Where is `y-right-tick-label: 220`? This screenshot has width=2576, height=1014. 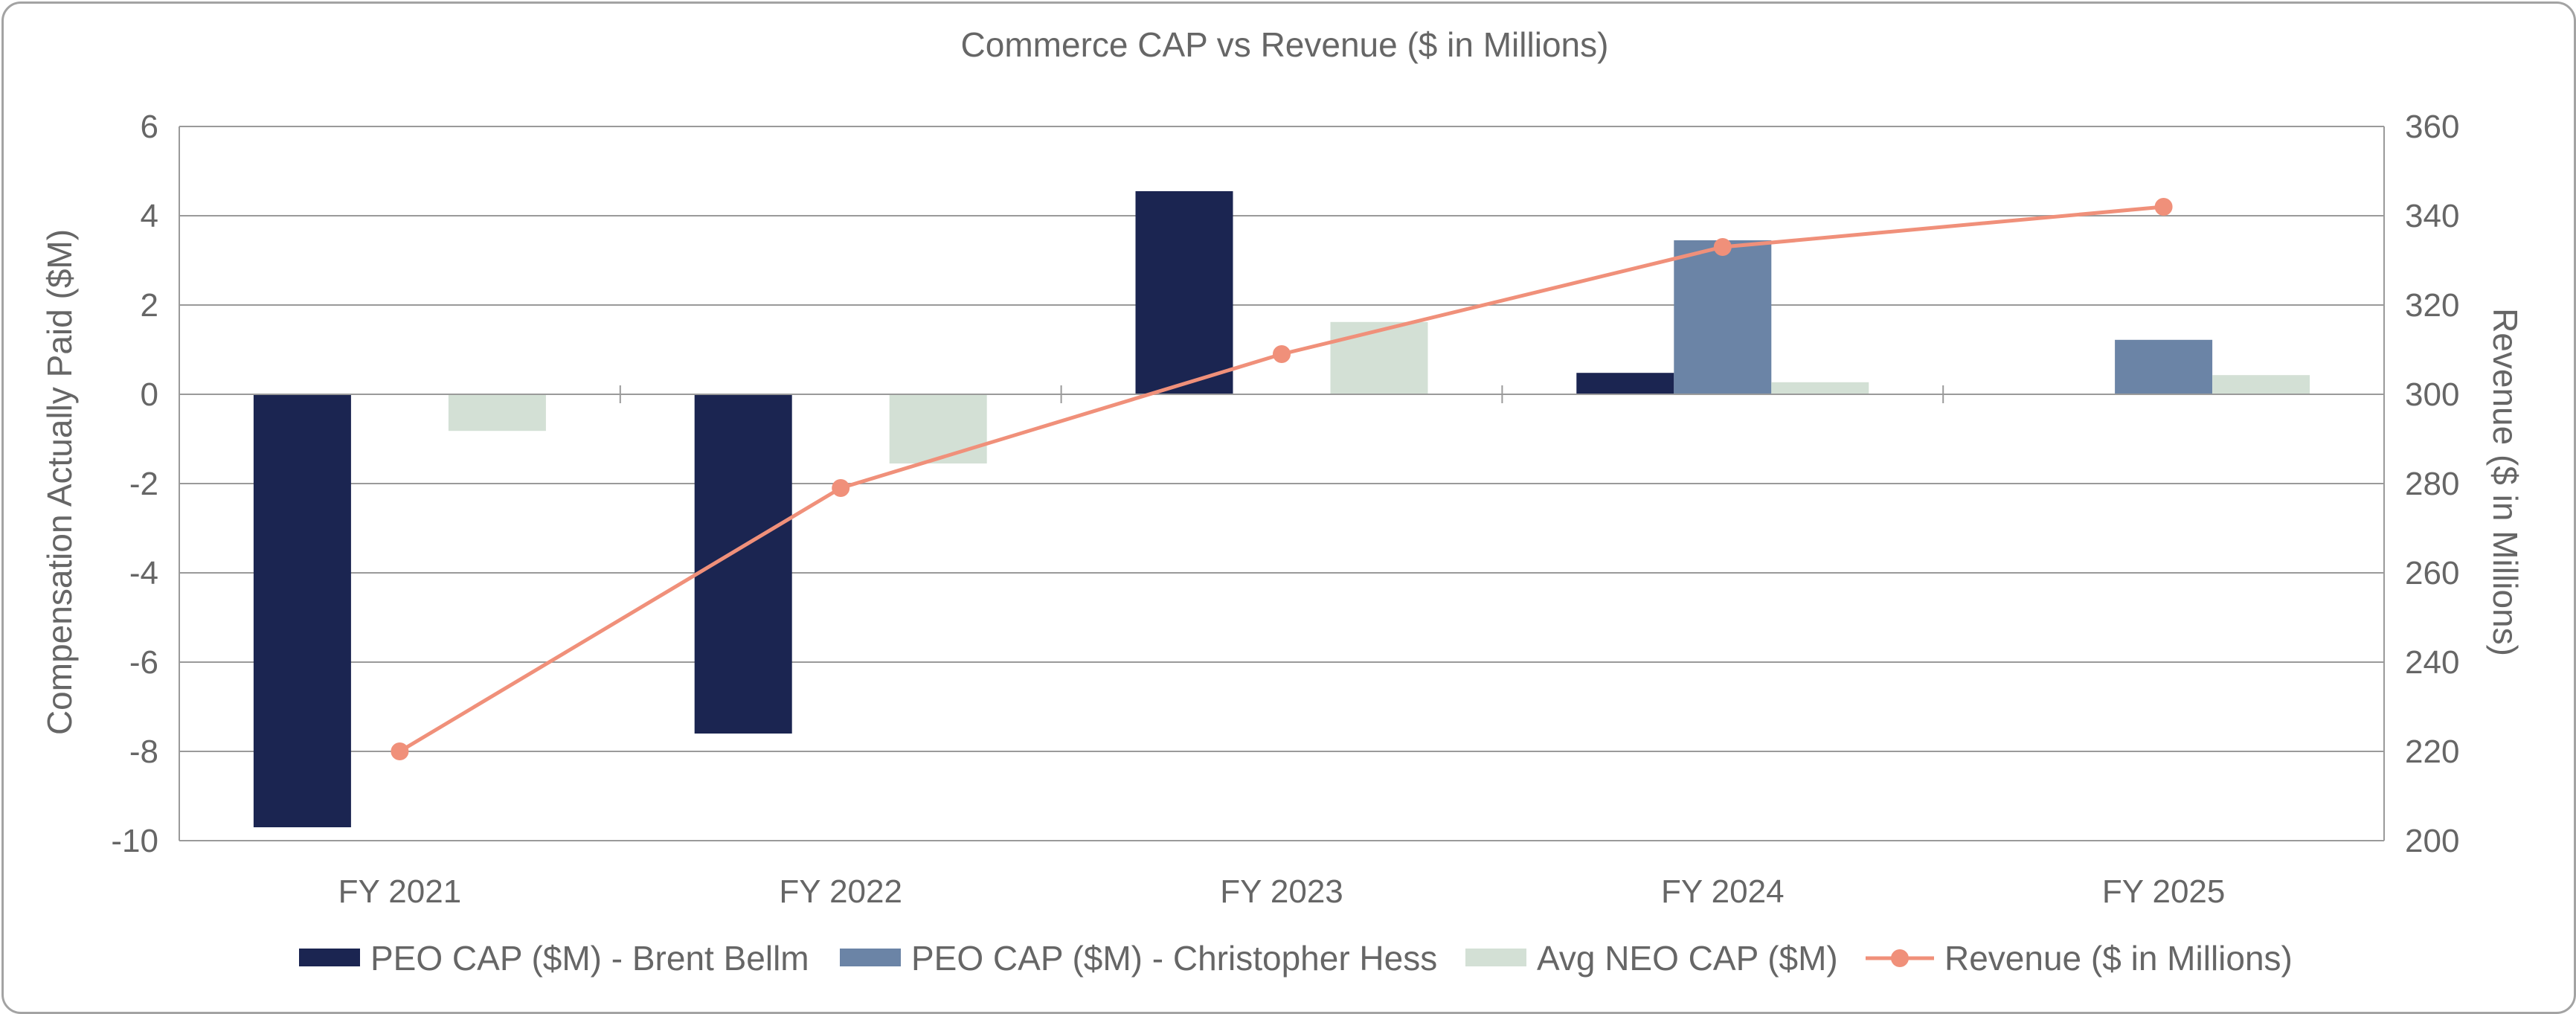 y-right-tick-label: 220 is located at coordinates (2432, 752).